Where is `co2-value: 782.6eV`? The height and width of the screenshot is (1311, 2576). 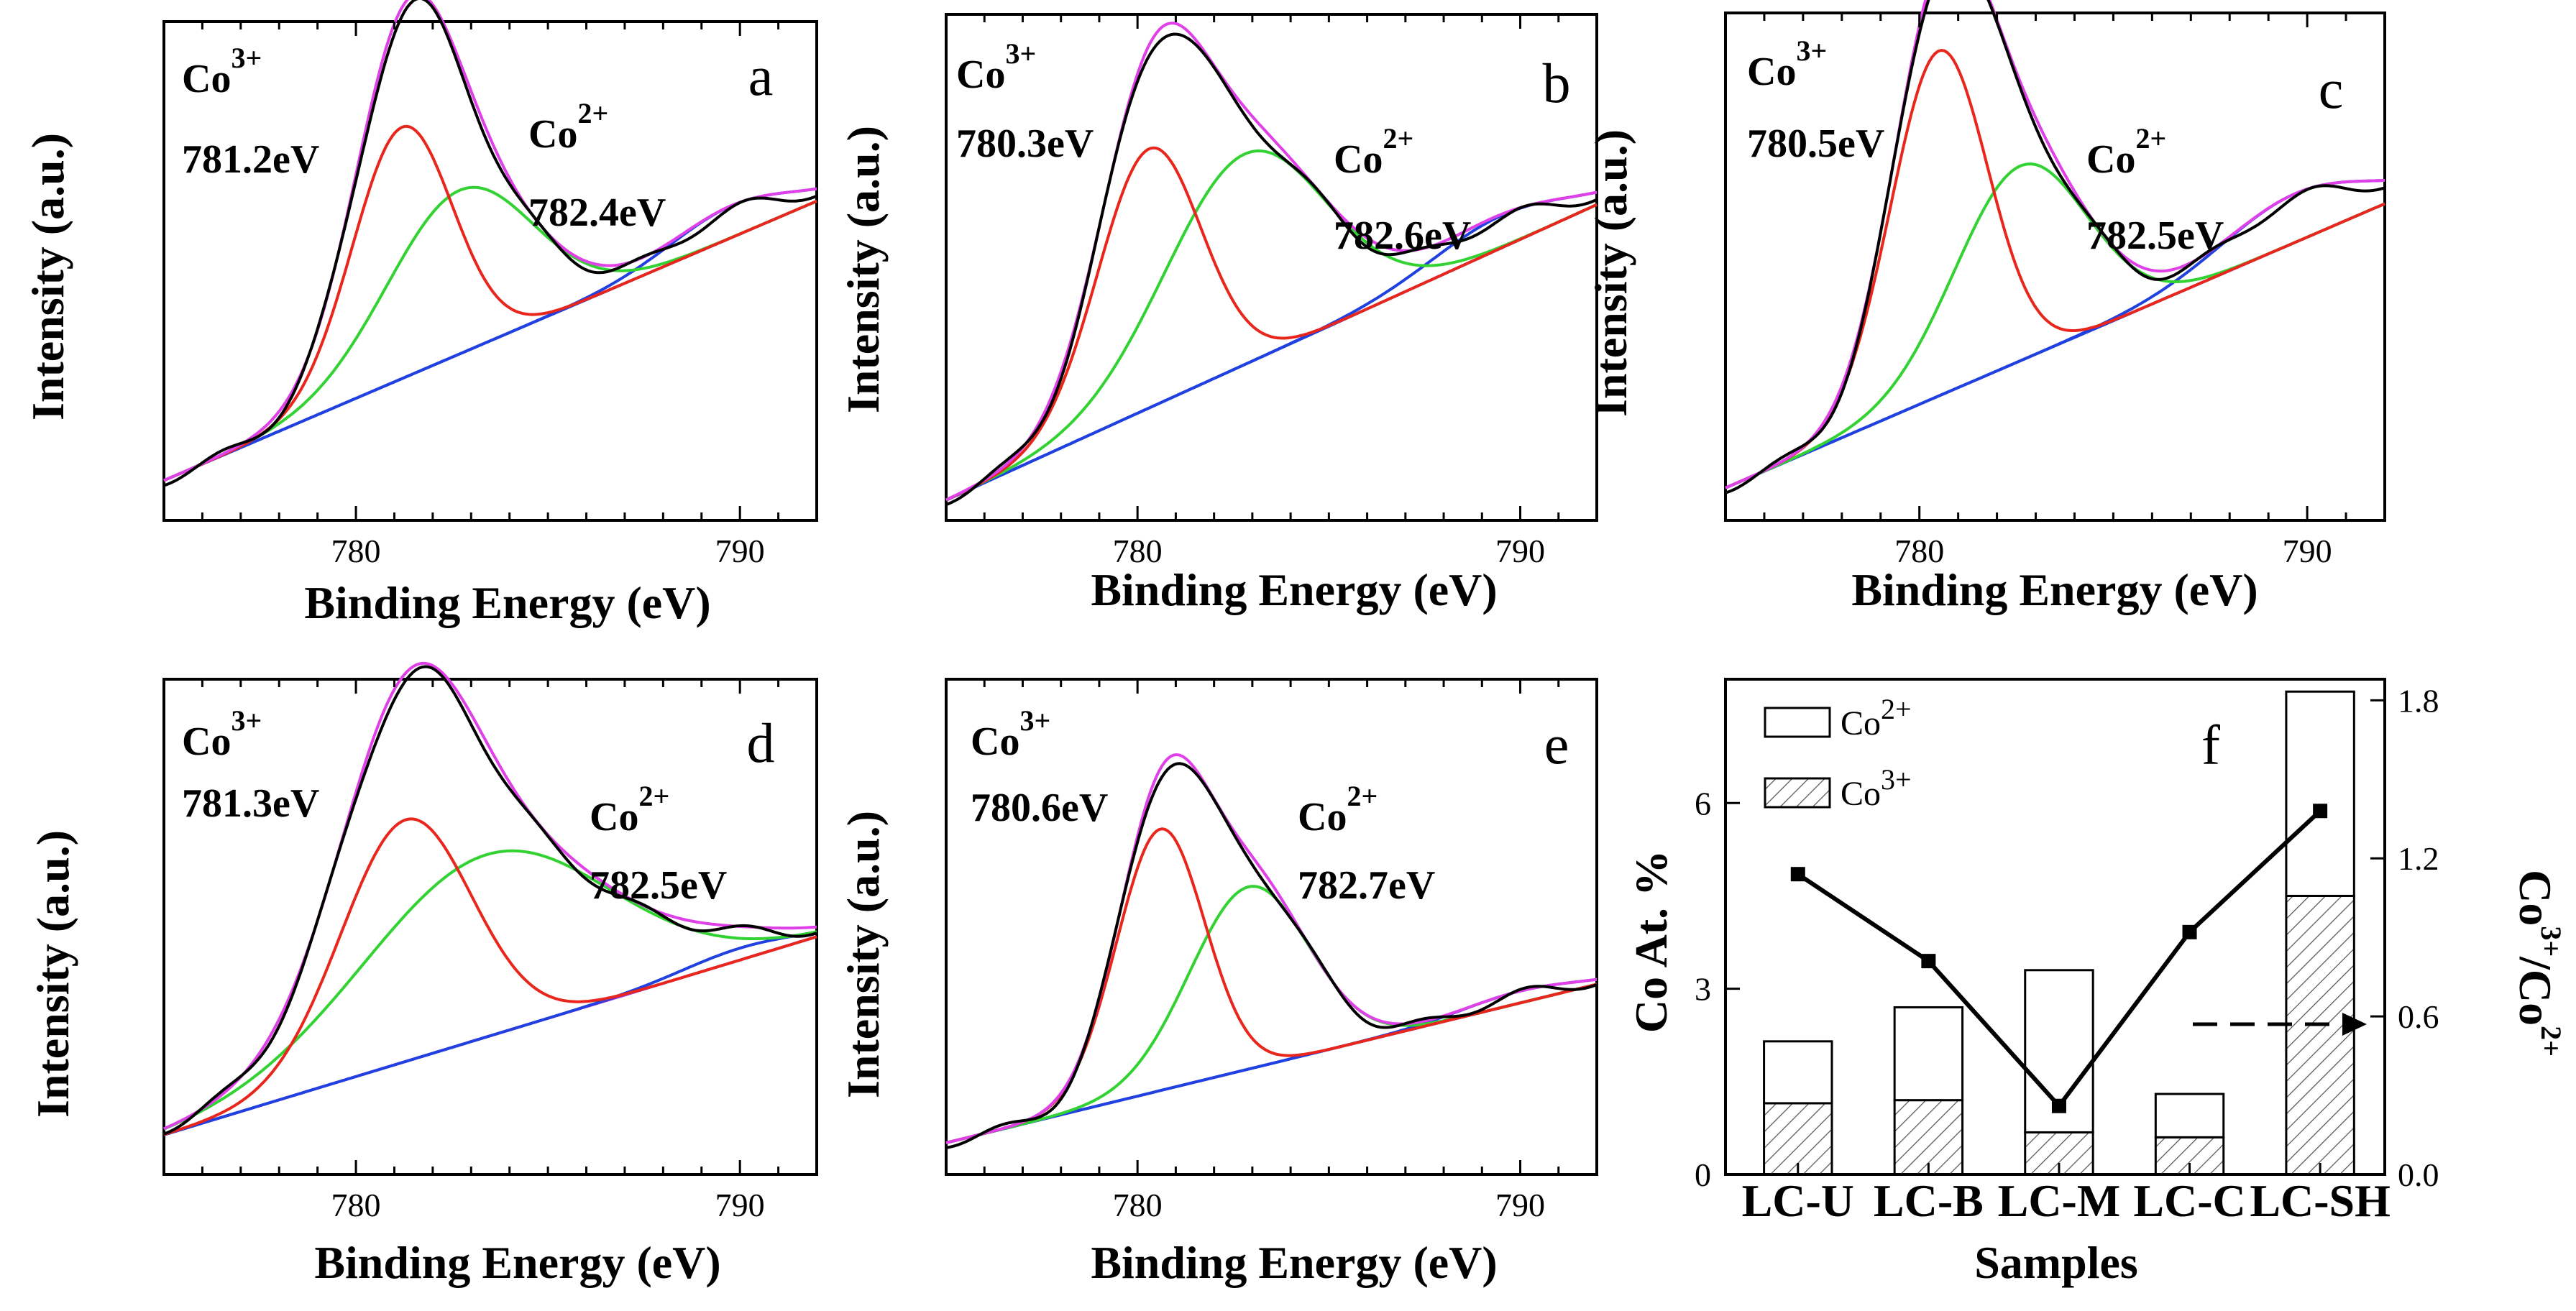
co2-value: 782.6eV is located at coordinates (1402, 235).